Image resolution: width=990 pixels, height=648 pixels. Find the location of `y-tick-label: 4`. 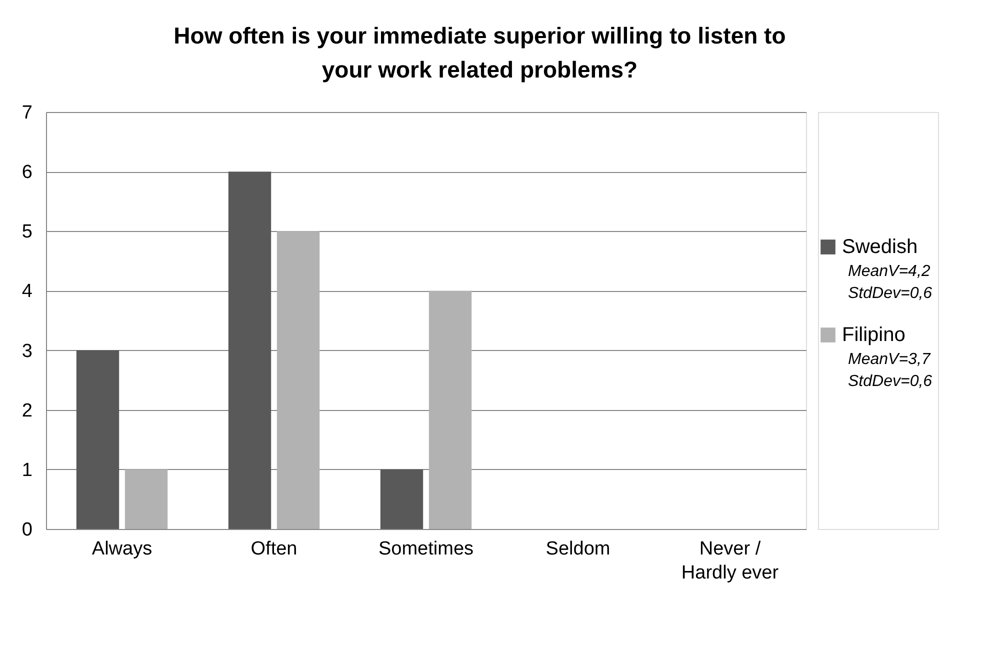

y-tick-label: 4 is located at coordinates (27, 291).